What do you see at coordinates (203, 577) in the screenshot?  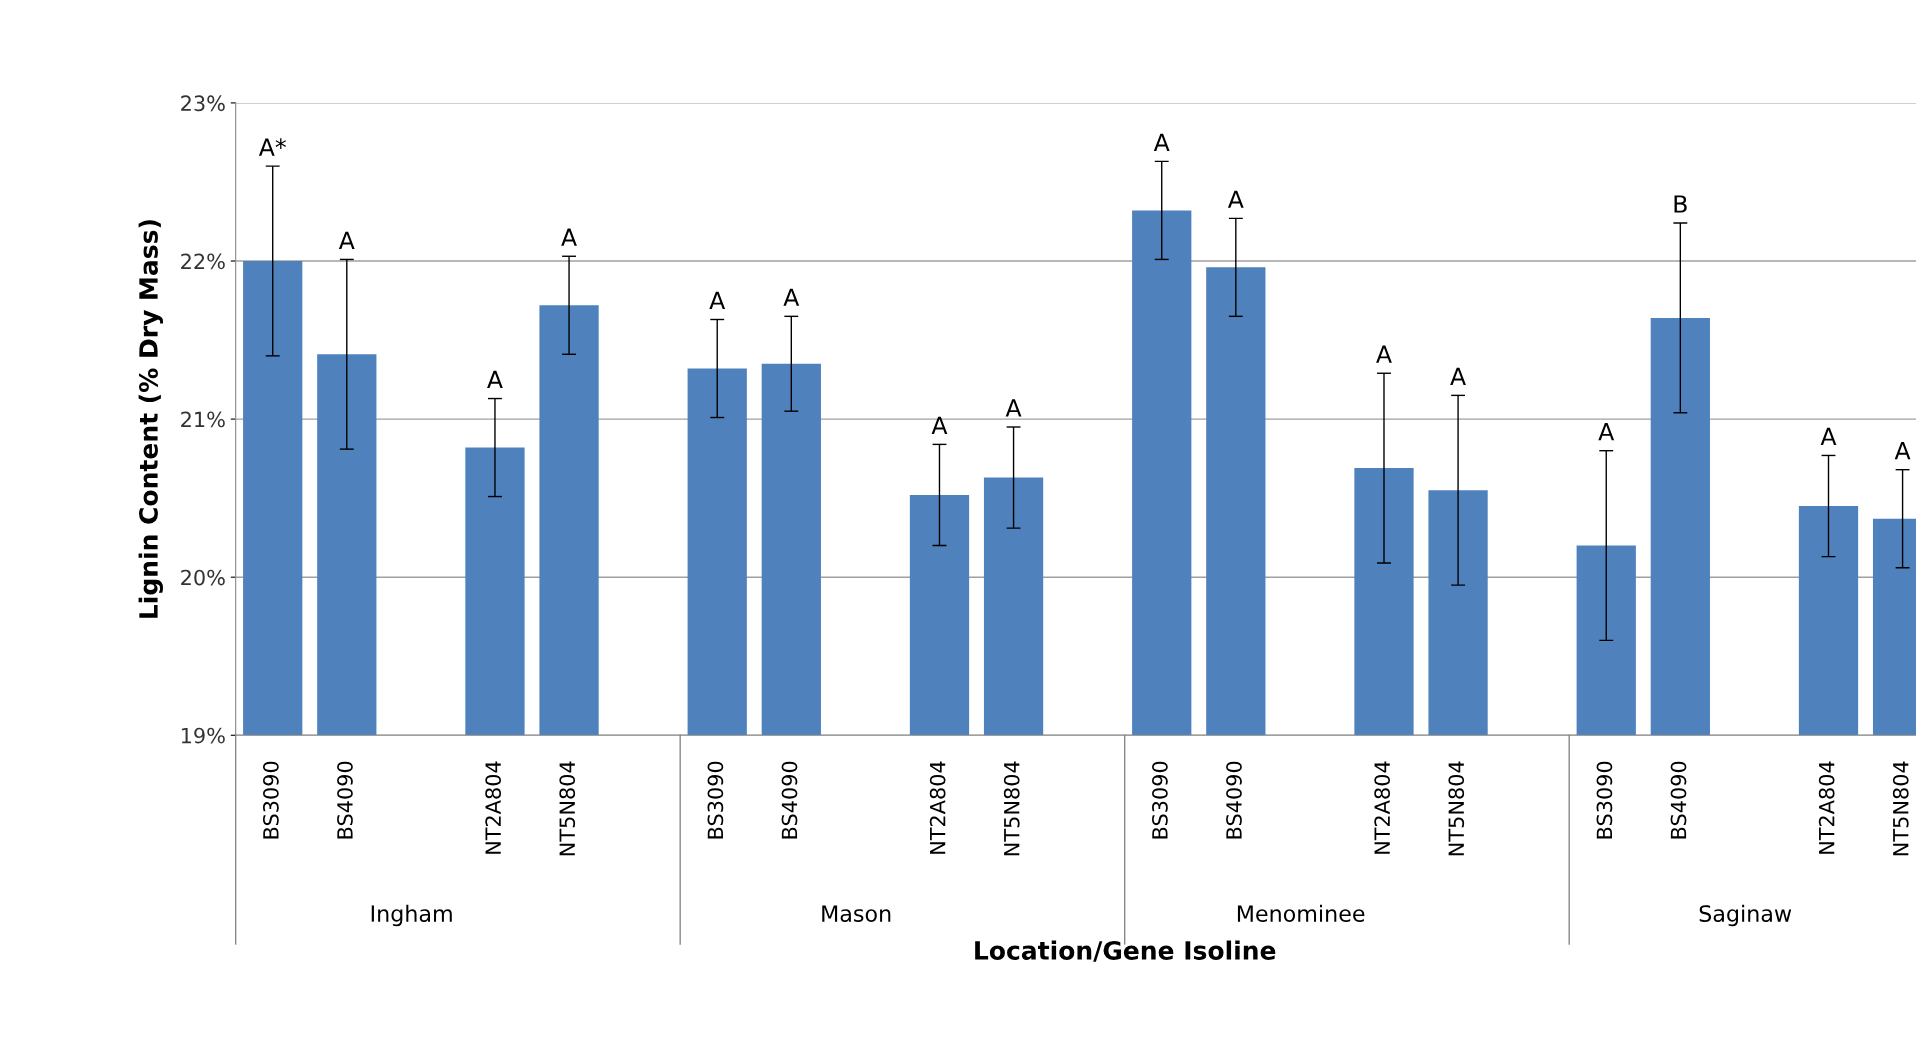 I see `y-tick-label: 20%` at bounding box center [203, 577].